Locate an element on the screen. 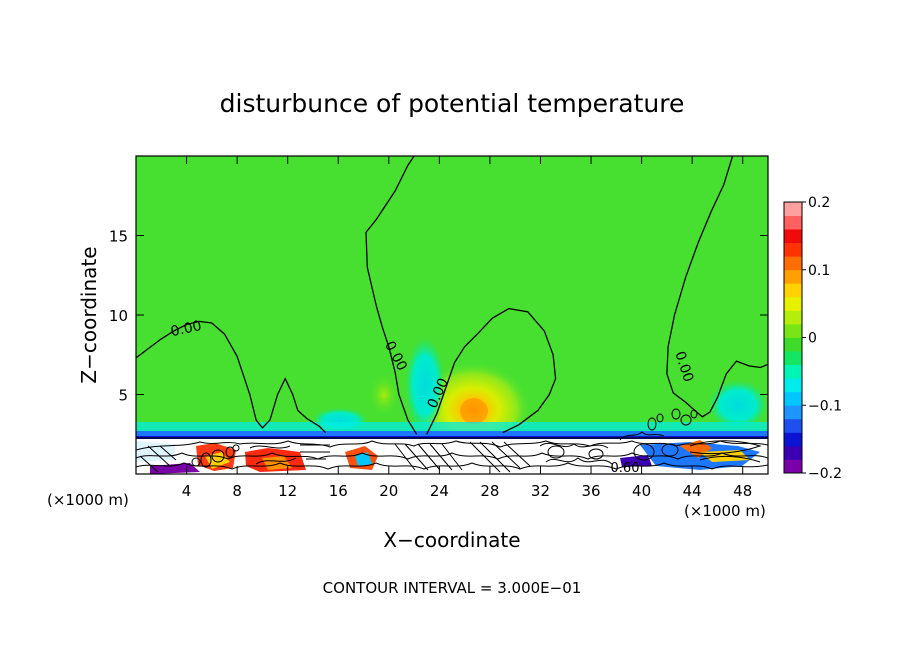  colorbar-tick-label: 0.1 is located at coordinates (819, 271).